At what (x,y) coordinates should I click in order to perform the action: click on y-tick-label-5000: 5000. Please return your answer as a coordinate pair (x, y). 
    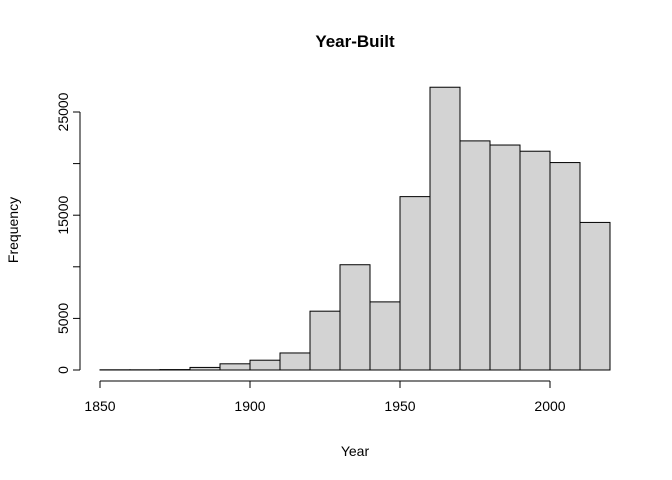
    Looking at the image, I should click on (63, 318).